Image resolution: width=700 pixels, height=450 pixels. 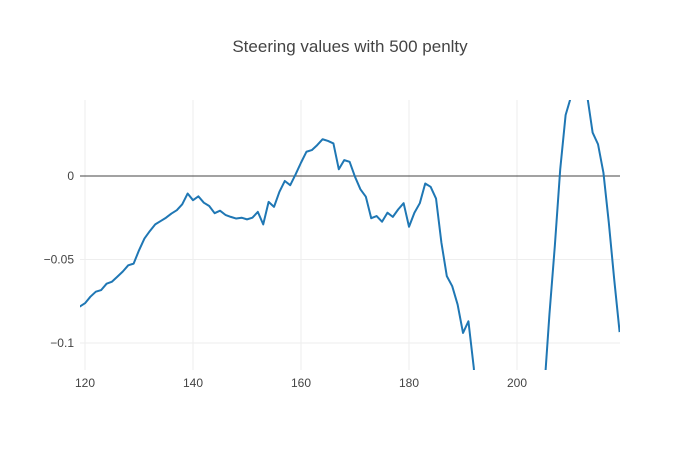 I want to click on x-tick-label: 120, so click(x=85, y=383).